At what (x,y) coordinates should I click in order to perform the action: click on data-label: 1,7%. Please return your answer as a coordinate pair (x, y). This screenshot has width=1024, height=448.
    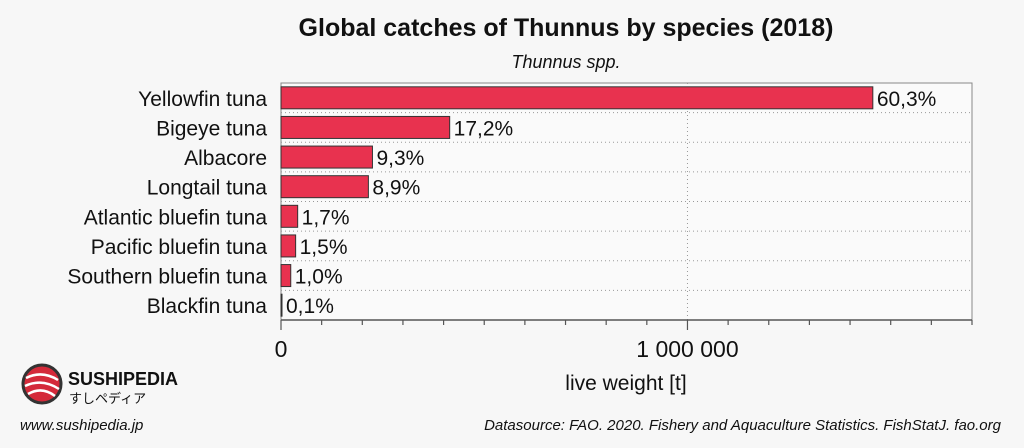
    Looking at the image, I should click on (326, 217).